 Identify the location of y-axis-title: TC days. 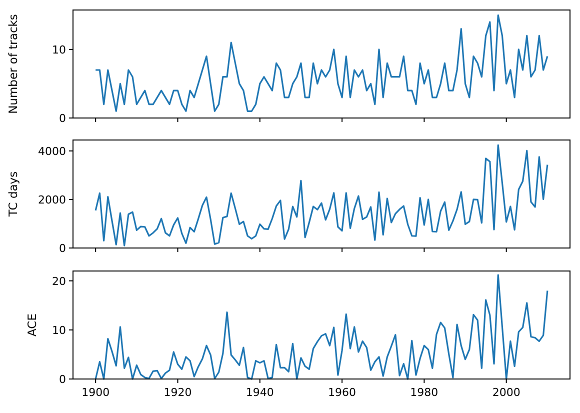
(13, 194).